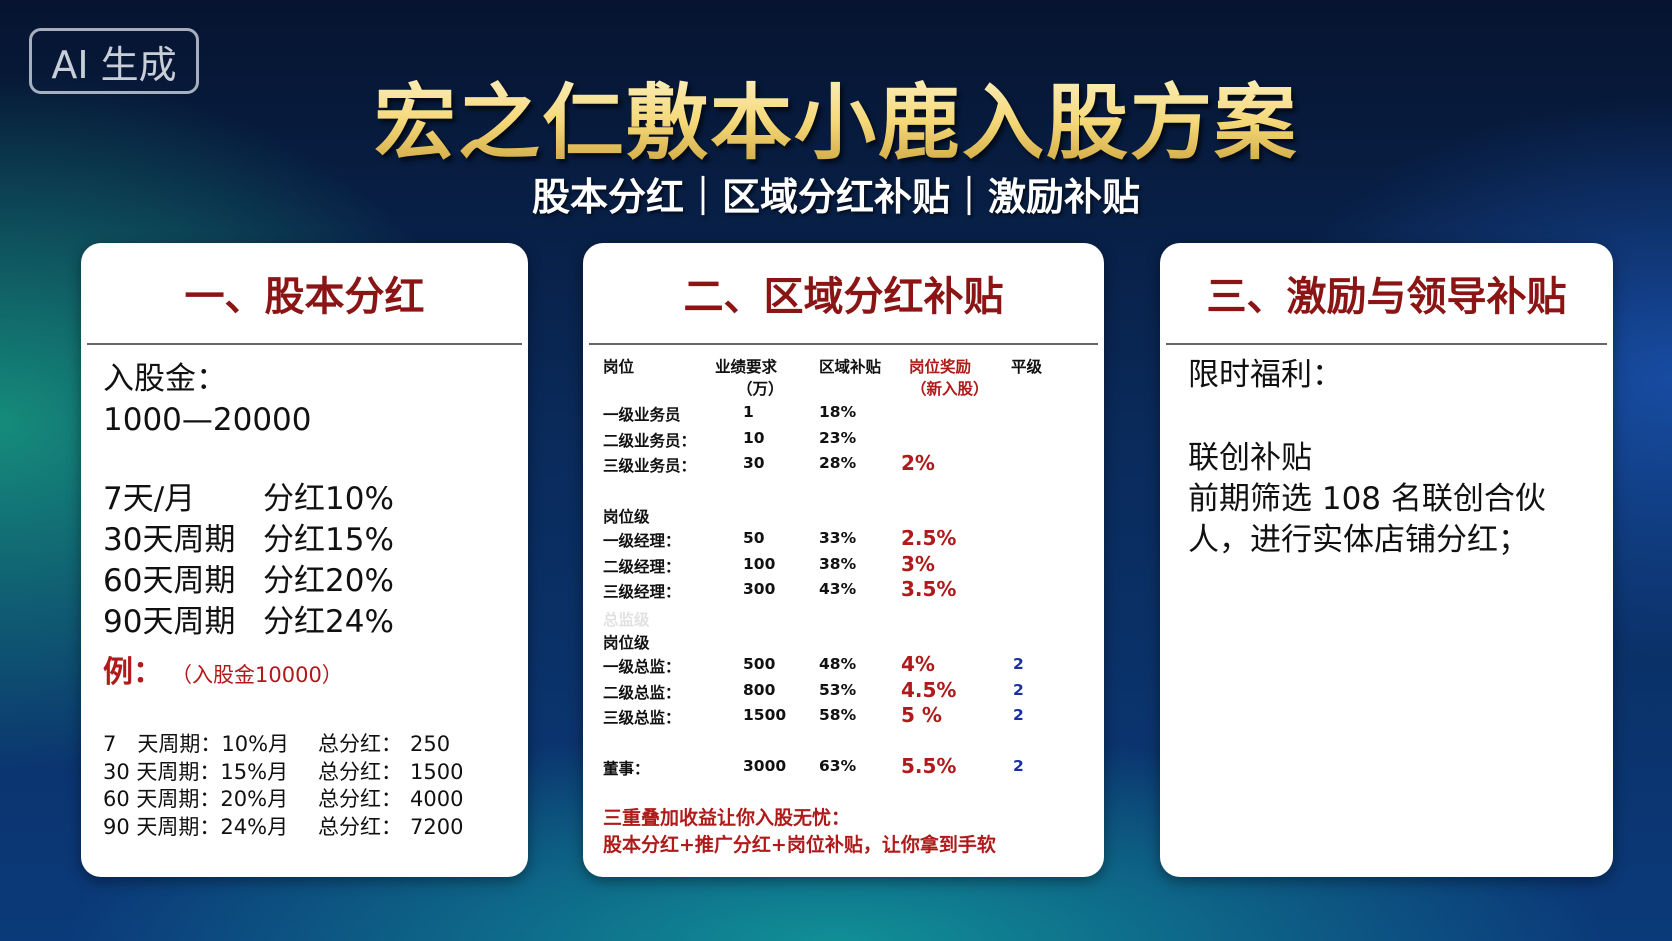  What do you see at coordinates (759, 664) in the screenshot?
I see `cell-requirement: 500` at bounding box center [759, 664].